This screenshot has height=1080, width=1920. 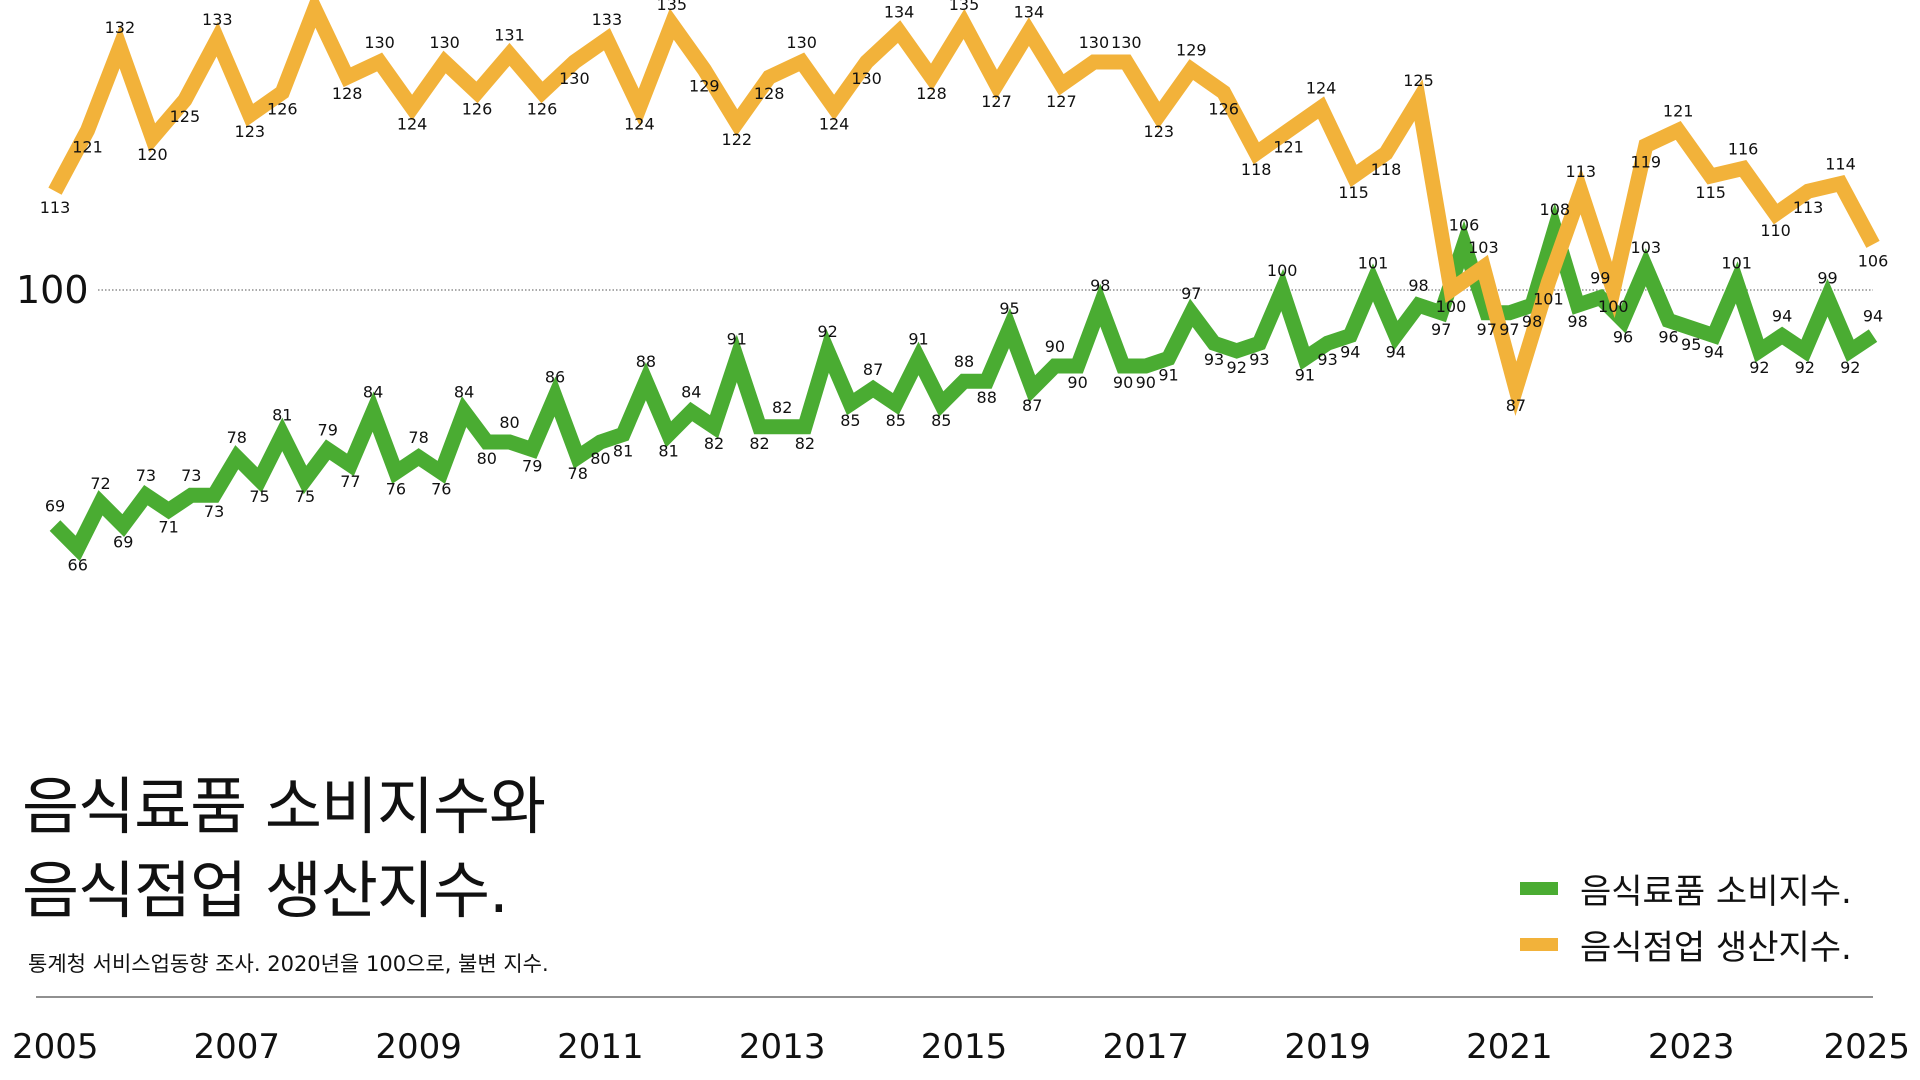 I want to click on data-label: 94, so click(x=1396, y=352).